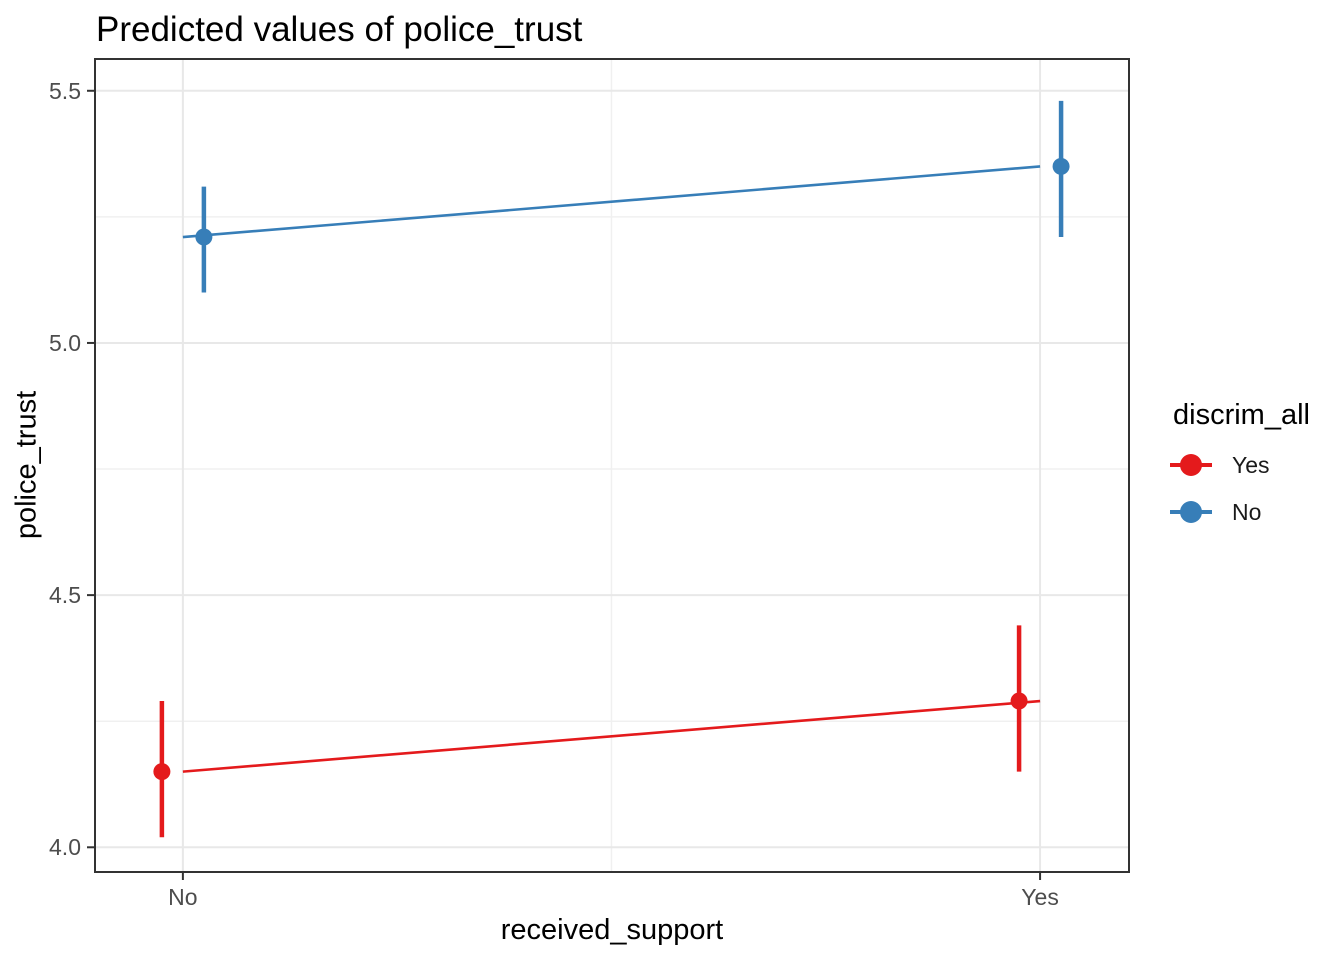  Describe the element at coordinates (1241, 415) in the screenshot. I see `legend-title: discrim_all` at that location.